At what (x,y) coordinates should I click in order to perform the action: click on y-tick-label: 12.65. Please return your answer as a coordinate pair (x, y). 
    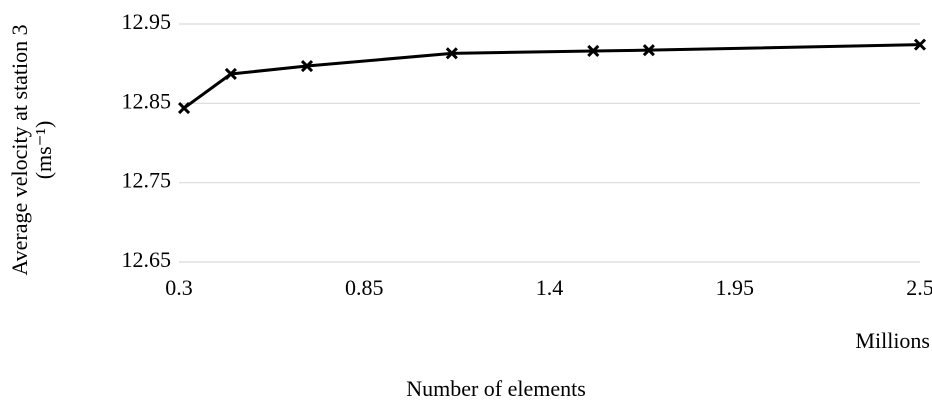
    Looking at the image, I should click on (147, 259).